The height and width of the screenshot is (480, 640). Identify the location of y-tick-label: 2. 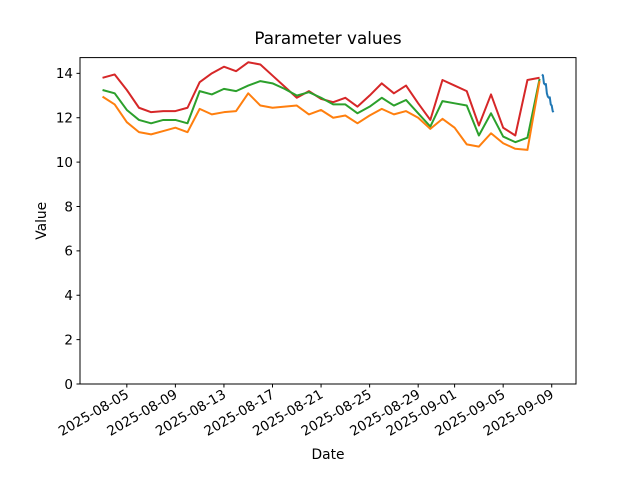
(68, 340).